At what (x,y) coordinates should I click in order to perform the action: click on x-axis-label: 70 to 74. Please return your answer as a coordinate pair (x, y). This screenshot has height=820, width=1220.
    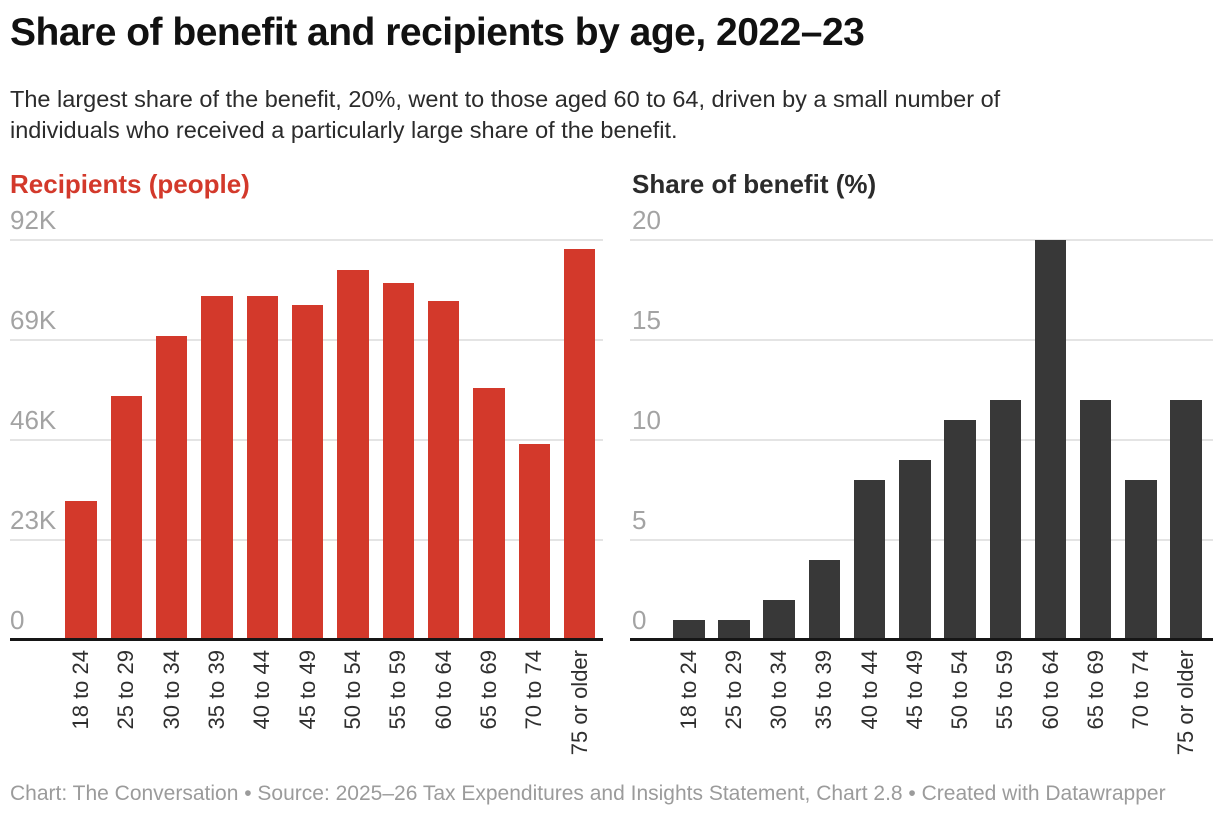
    Looking at the image, I should click on (1140, 690).